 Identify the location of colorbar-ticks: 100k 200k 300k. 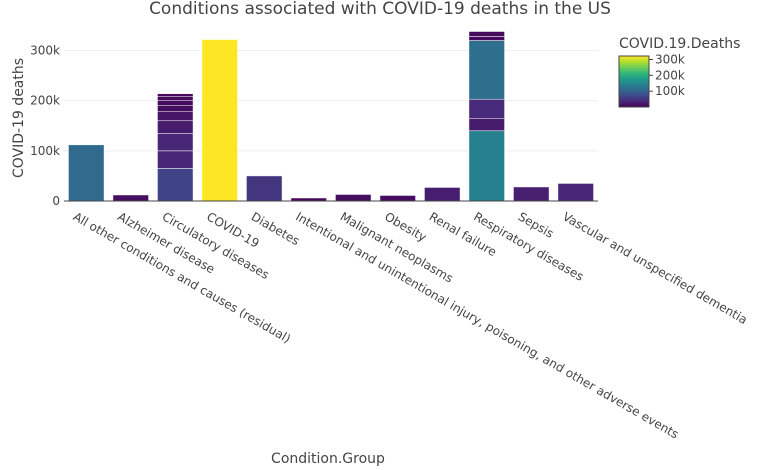
(667, 75).